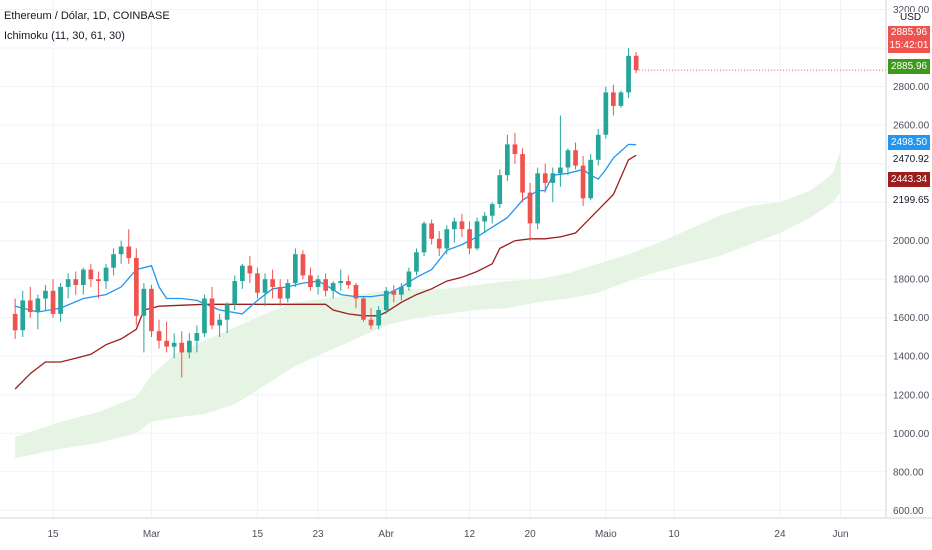  Describe the element at coordinates (531, 534) in the screenshot. I see `time-tick-label: 20` at that location.